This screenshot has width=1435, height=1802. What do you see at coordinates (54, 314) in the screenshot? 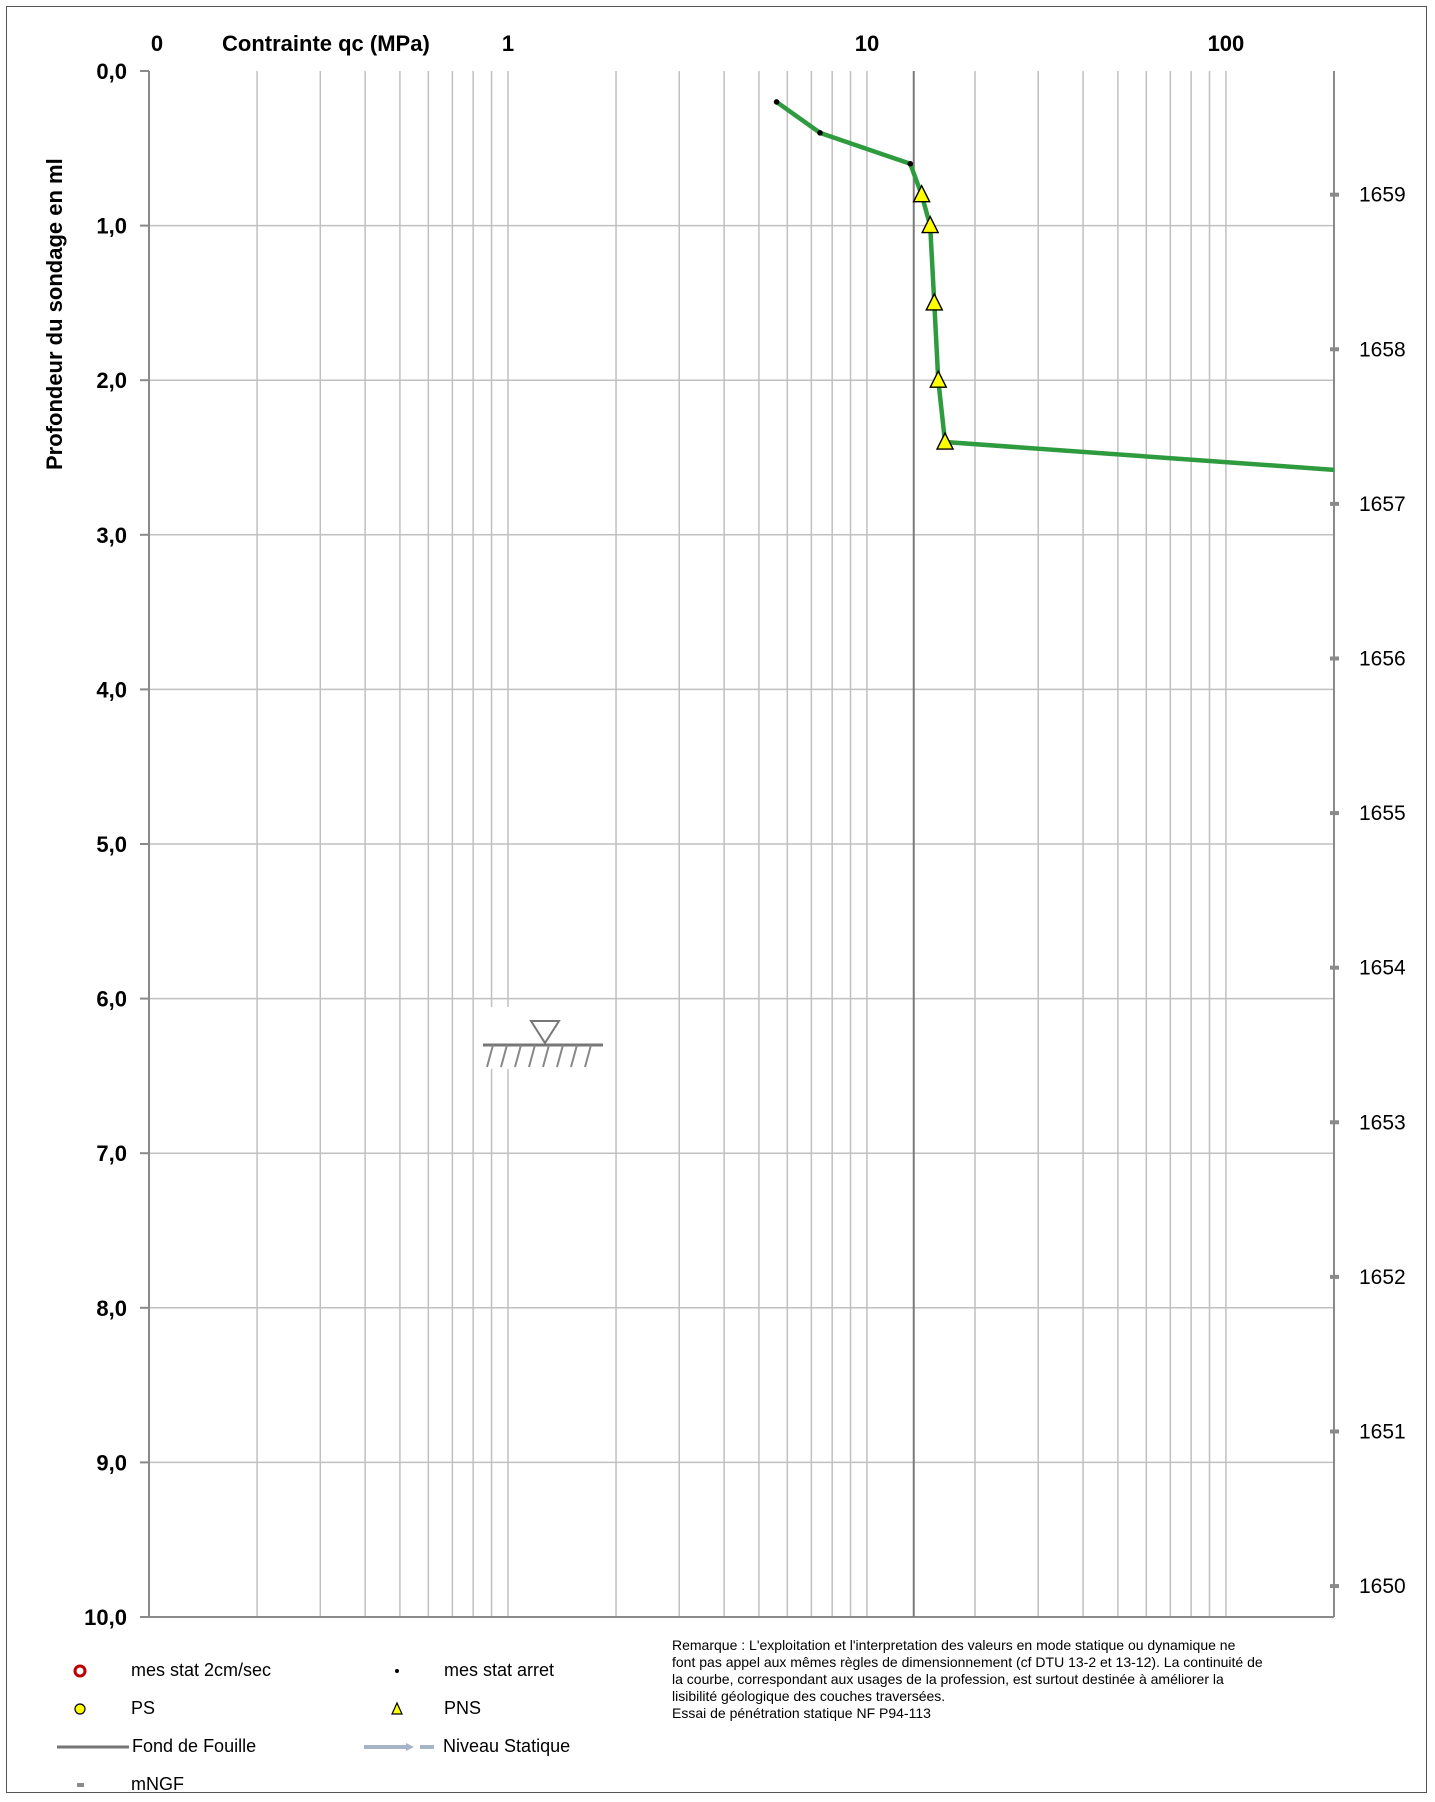
I see `y-axis-title: Profondeur du sondage en ml` at bounding box center [54, 314].